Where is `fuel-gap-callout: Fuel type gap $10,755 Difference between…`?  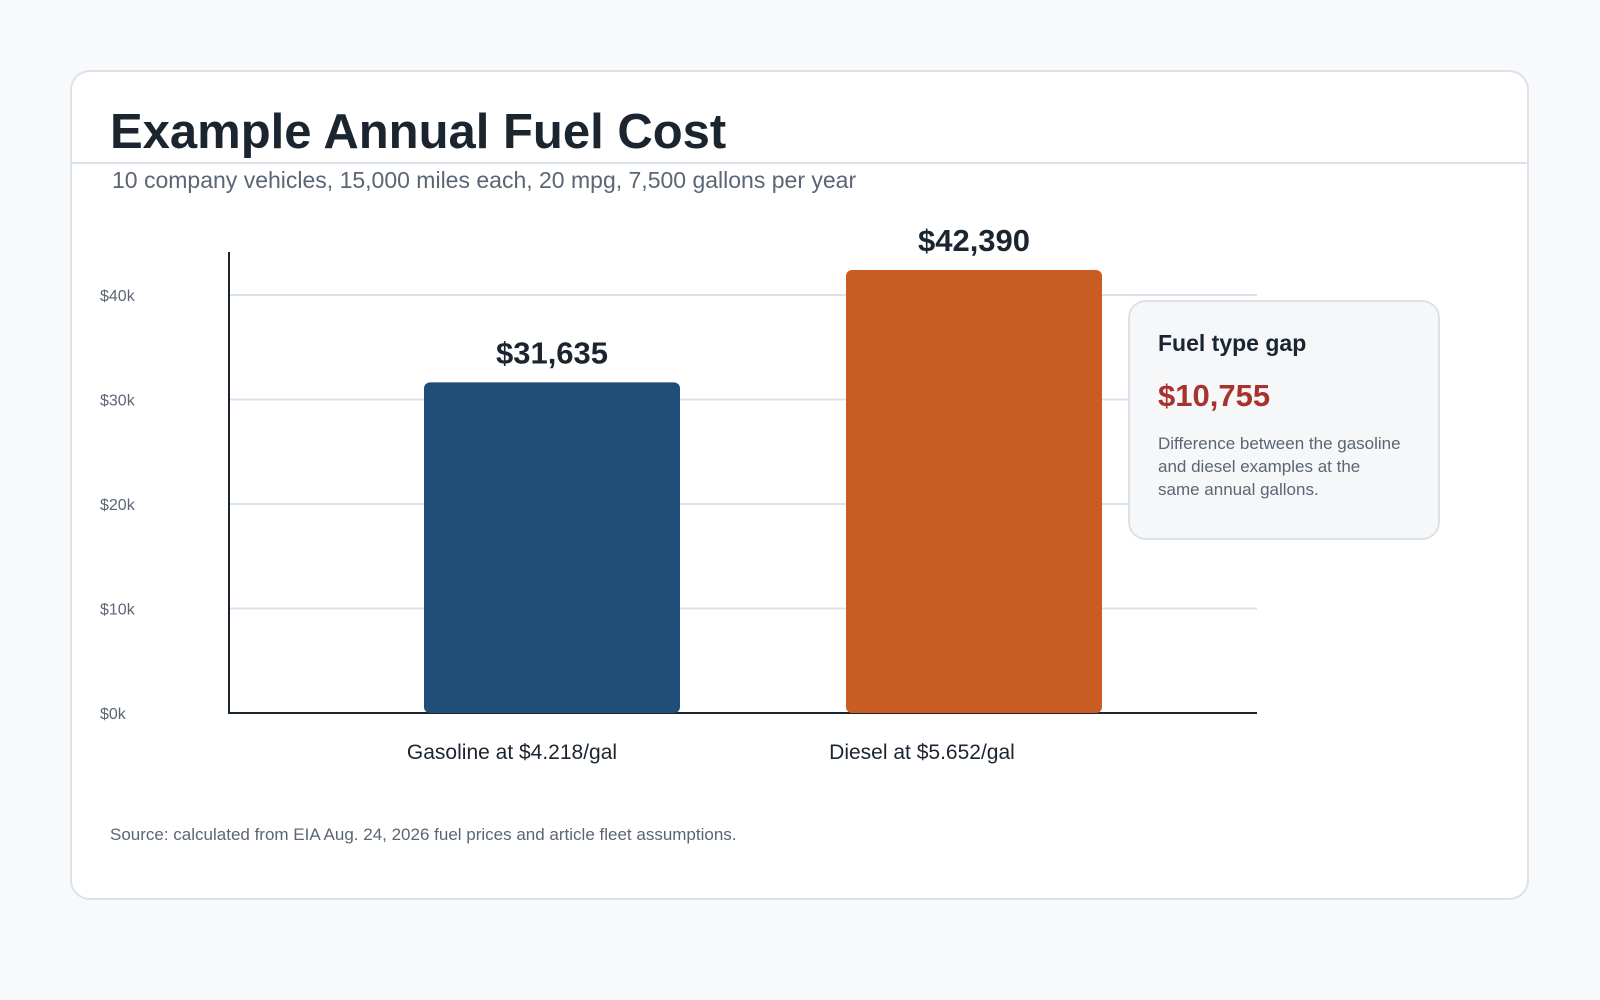
fuel-gap-callout: Fuel type gap $10,755 Difference between… is located at coordinates (1284, 420).